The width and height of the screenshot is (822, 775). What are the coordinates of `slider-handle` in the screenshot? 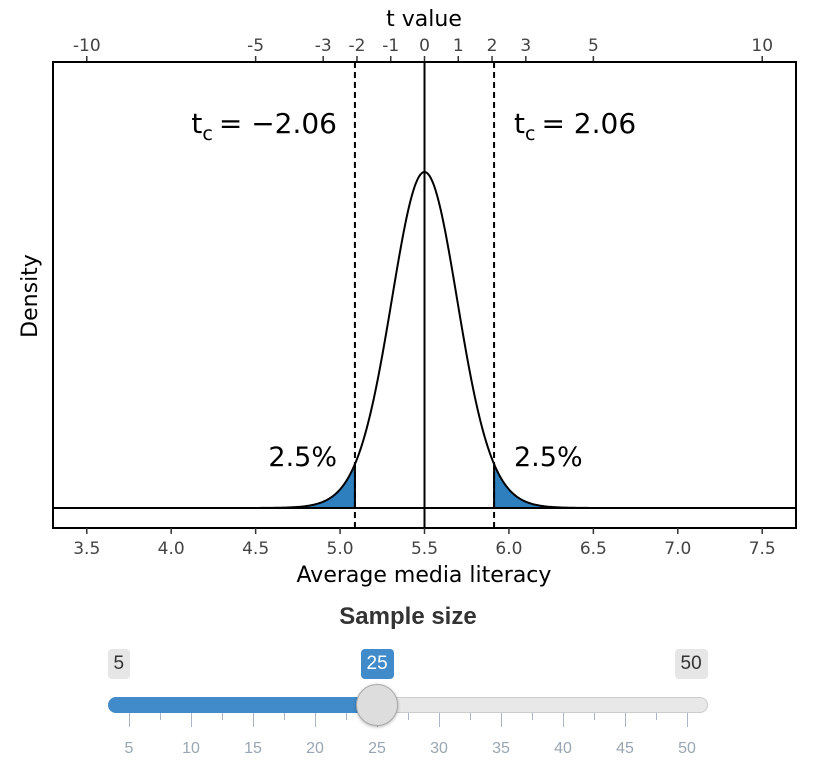 It's located at (377, 705).